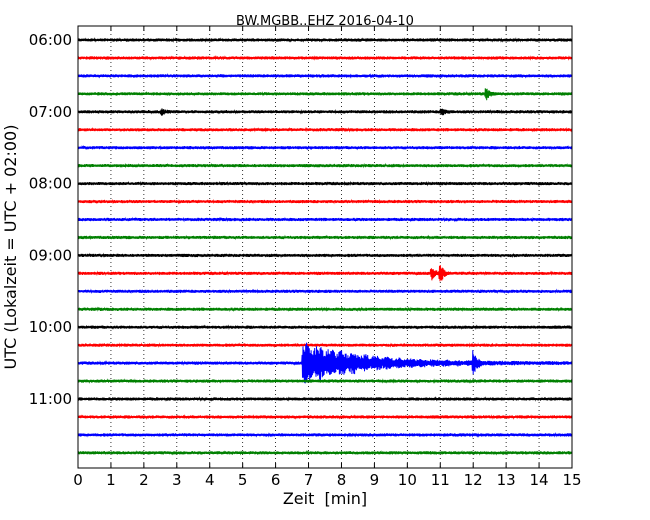 This screenshot has width=650, height=520. Describe the element at coordinates (50, 184) in the screenshot. I see `y-tick-label-0800: 08:00` at that location.